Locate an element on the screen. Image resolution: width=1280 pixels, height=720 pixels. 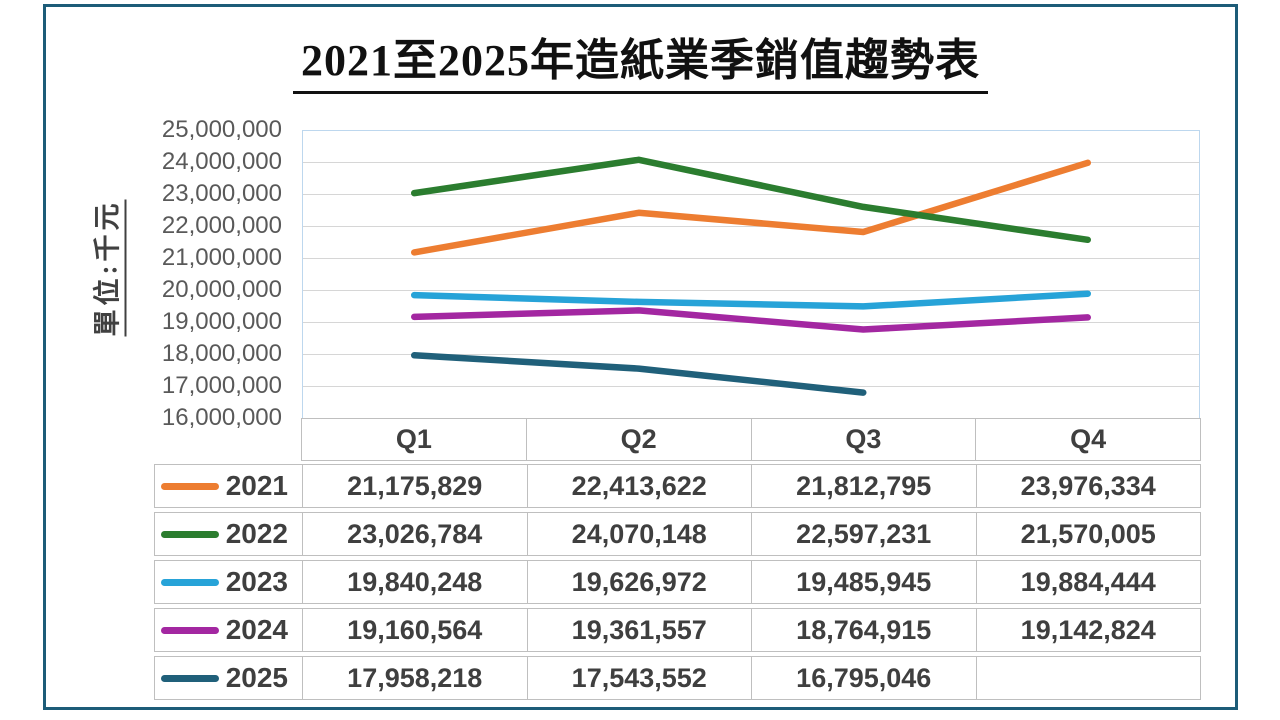
value-cell-2024-Q1: 19,160,564 is located at coordinates (414, 630).